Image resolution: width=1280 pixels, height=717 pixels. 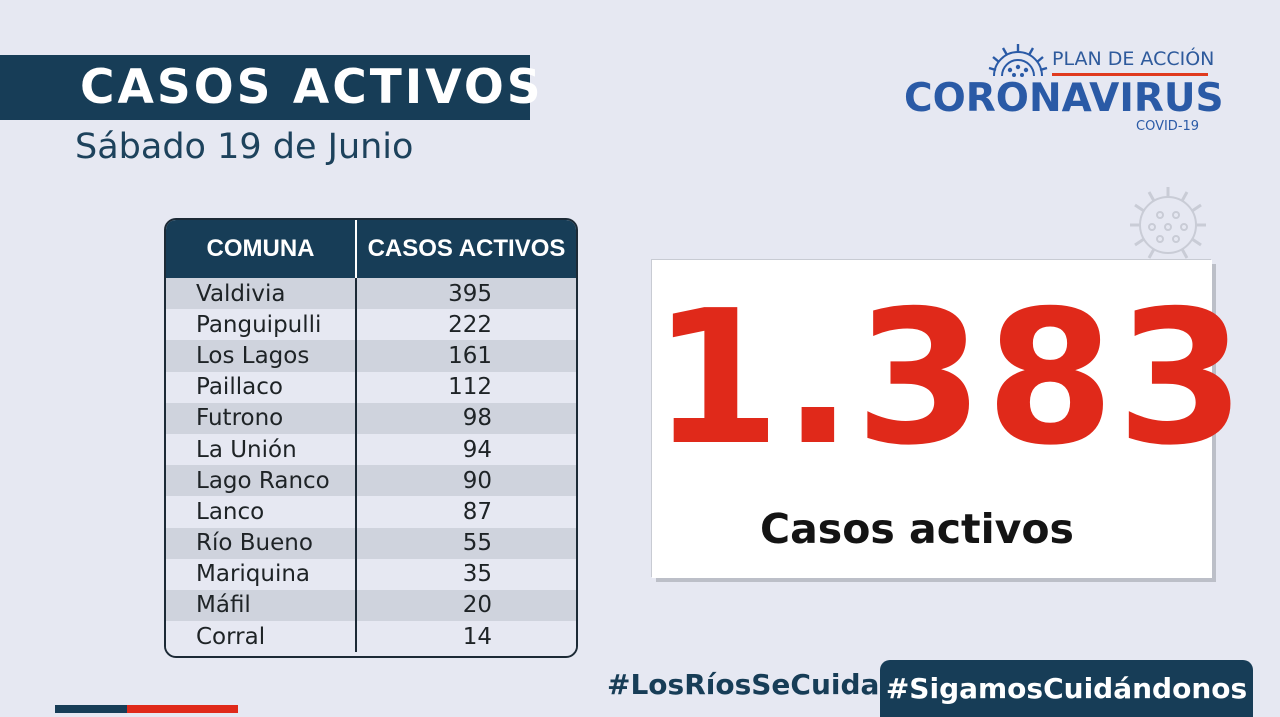 I want to click on casos-cell: 395, so click(x=470, y=293).